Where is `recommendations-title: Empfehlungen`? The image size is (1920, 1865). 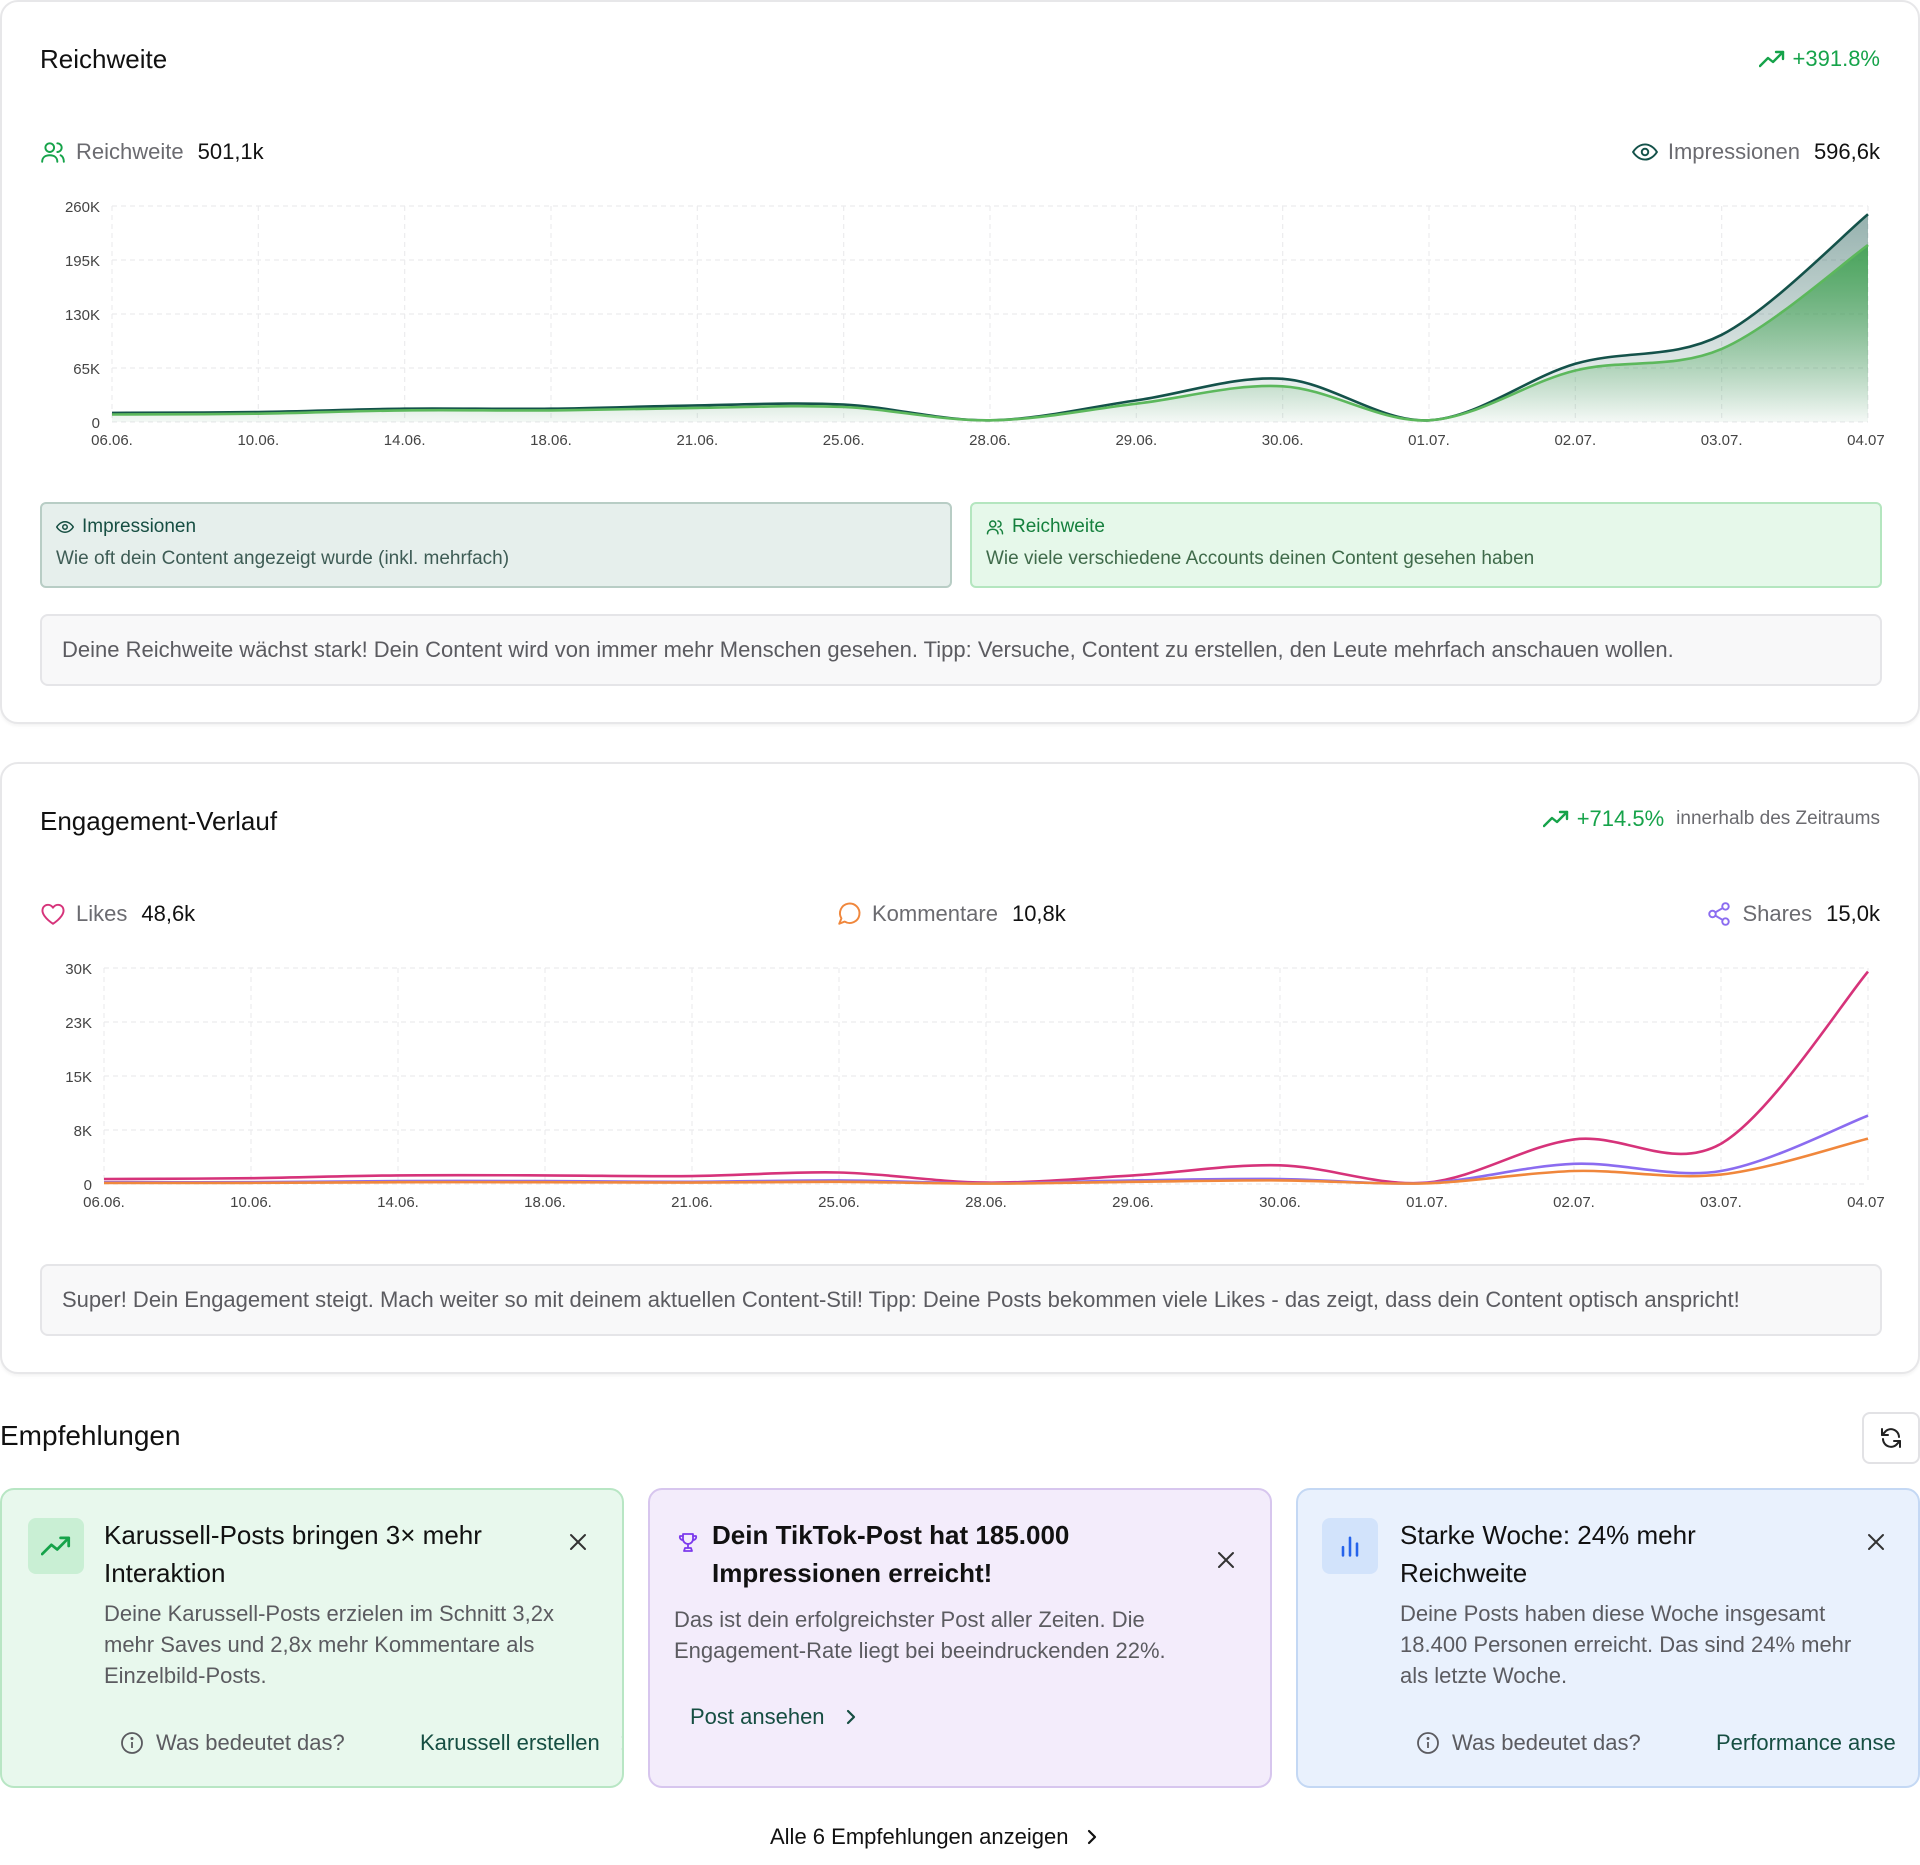 recommendations-title: Empfehlungen is located at coordinates (90, 1435).